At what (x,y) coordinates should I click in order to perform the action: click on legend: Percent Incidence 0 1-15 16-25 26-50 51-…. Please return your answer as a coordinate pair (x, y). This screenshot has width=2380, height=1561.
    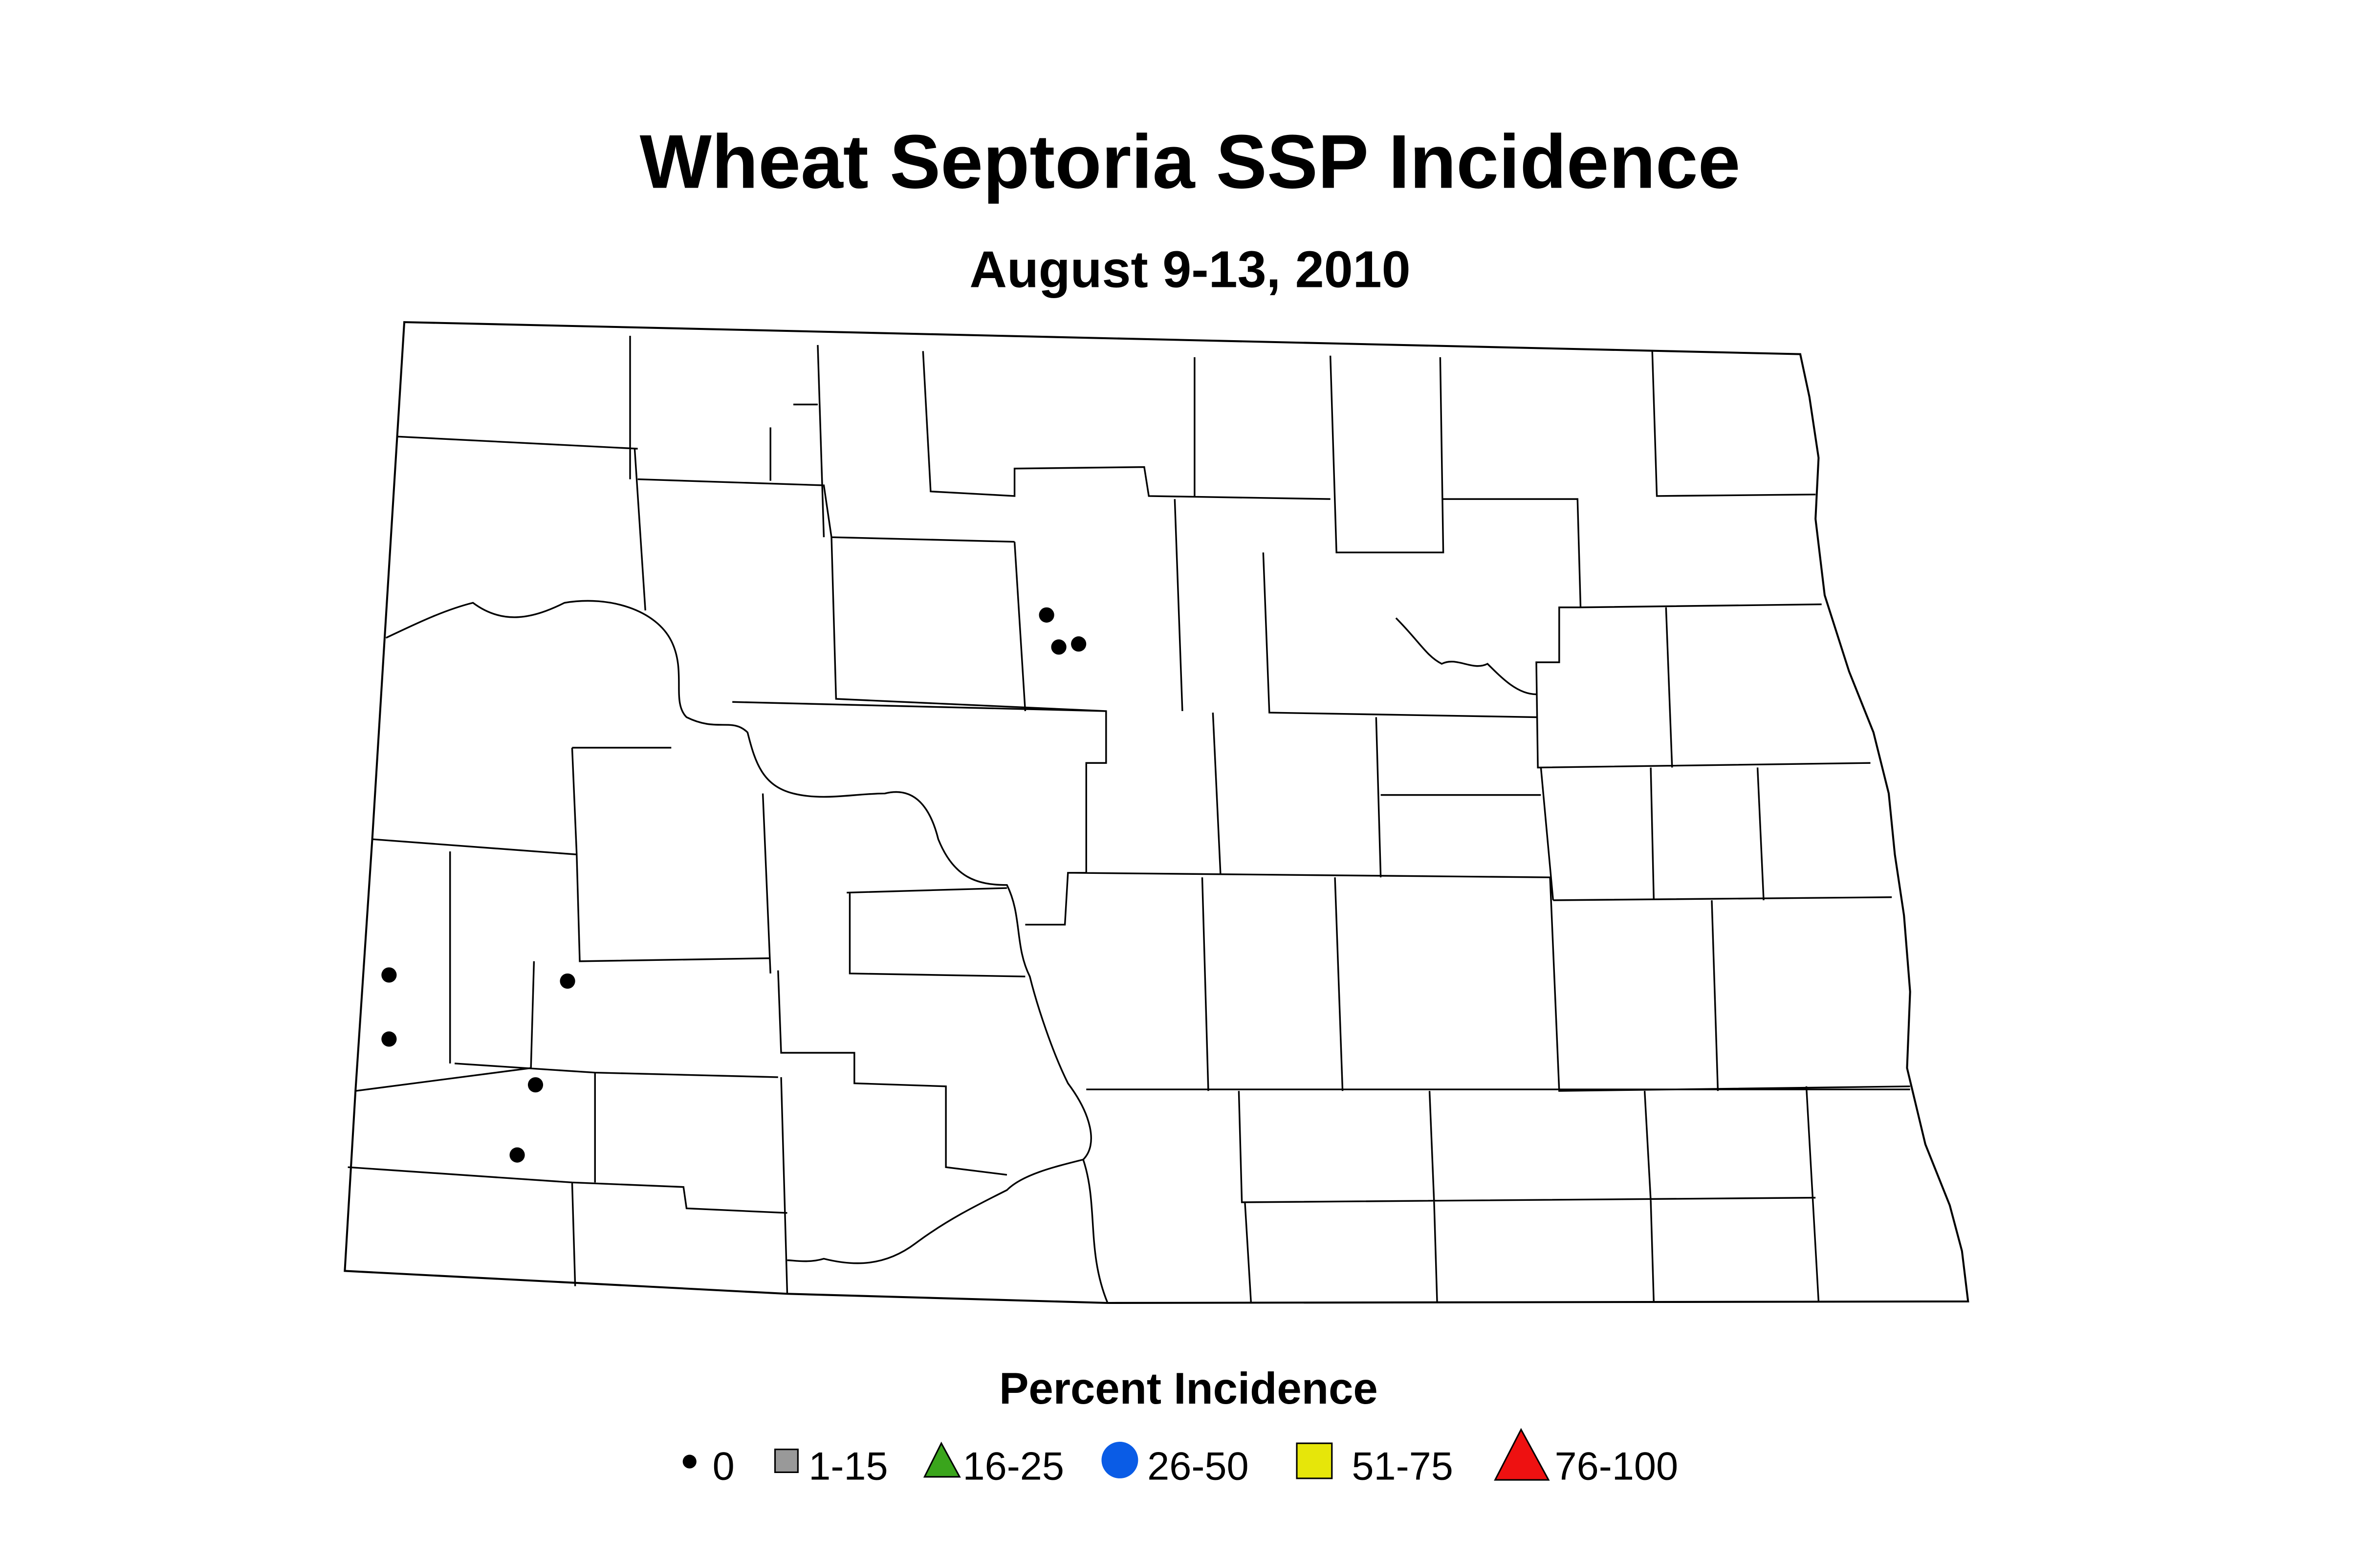
    Looking at the image, I should click on (1180, 1426).